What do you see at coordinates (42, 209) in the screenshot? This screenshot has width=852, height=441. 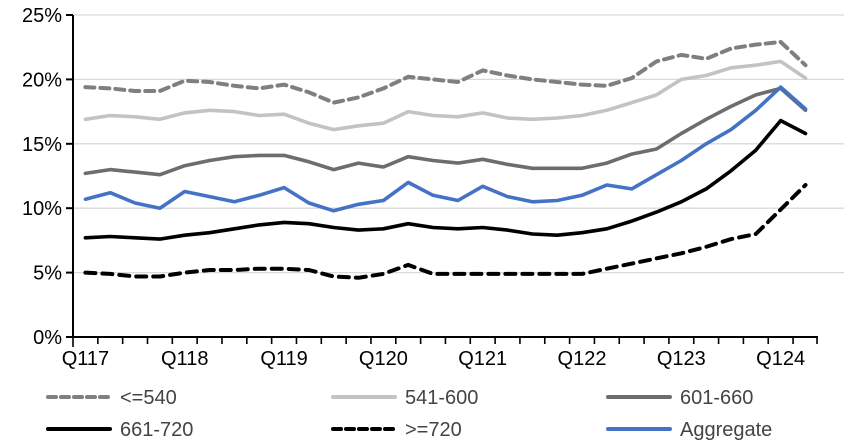 I see `y-axis-label: 10%` at bounding box center [42, 209].